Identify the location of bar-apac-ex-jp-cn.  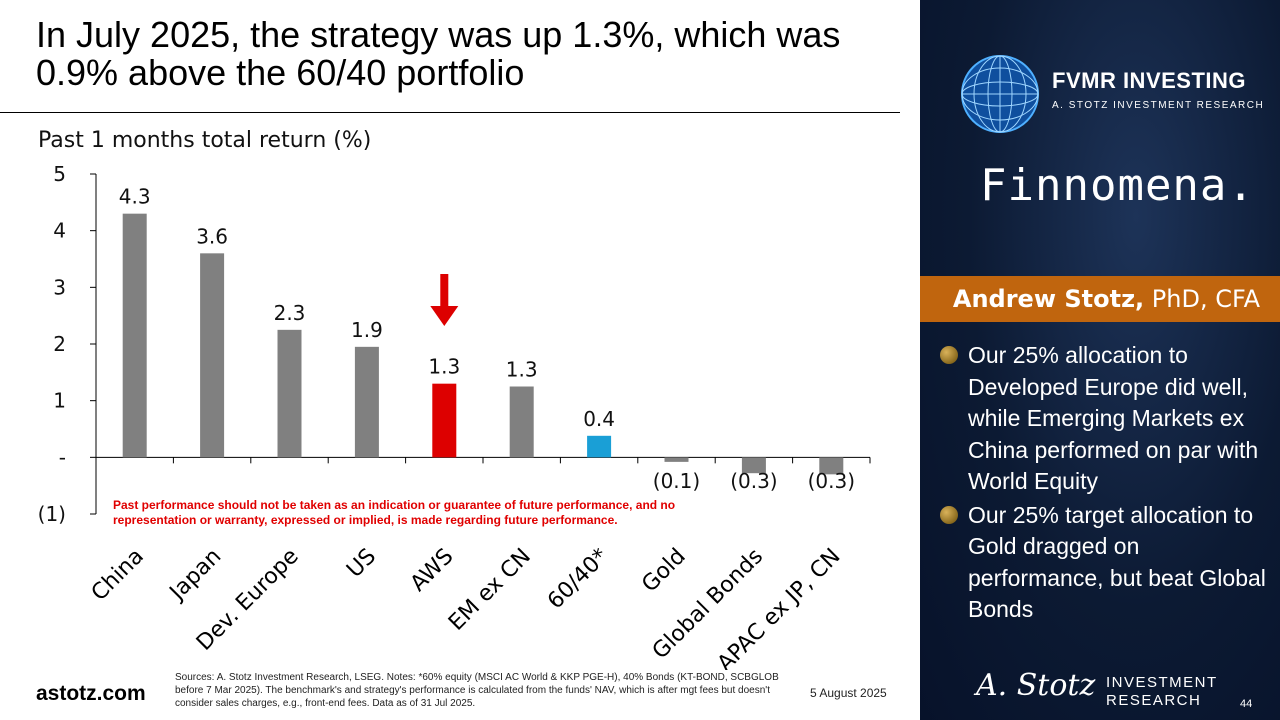
(831, 466).